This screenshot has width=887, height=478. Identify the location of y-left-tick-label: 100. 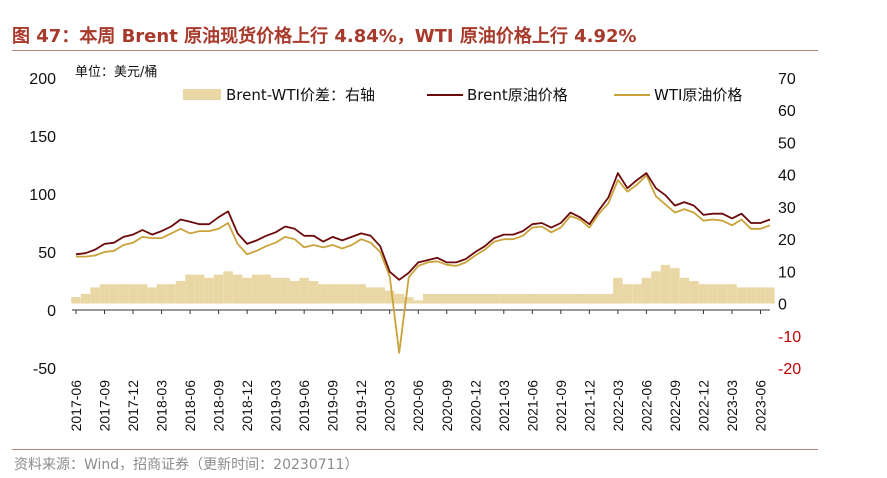
(42, 195).